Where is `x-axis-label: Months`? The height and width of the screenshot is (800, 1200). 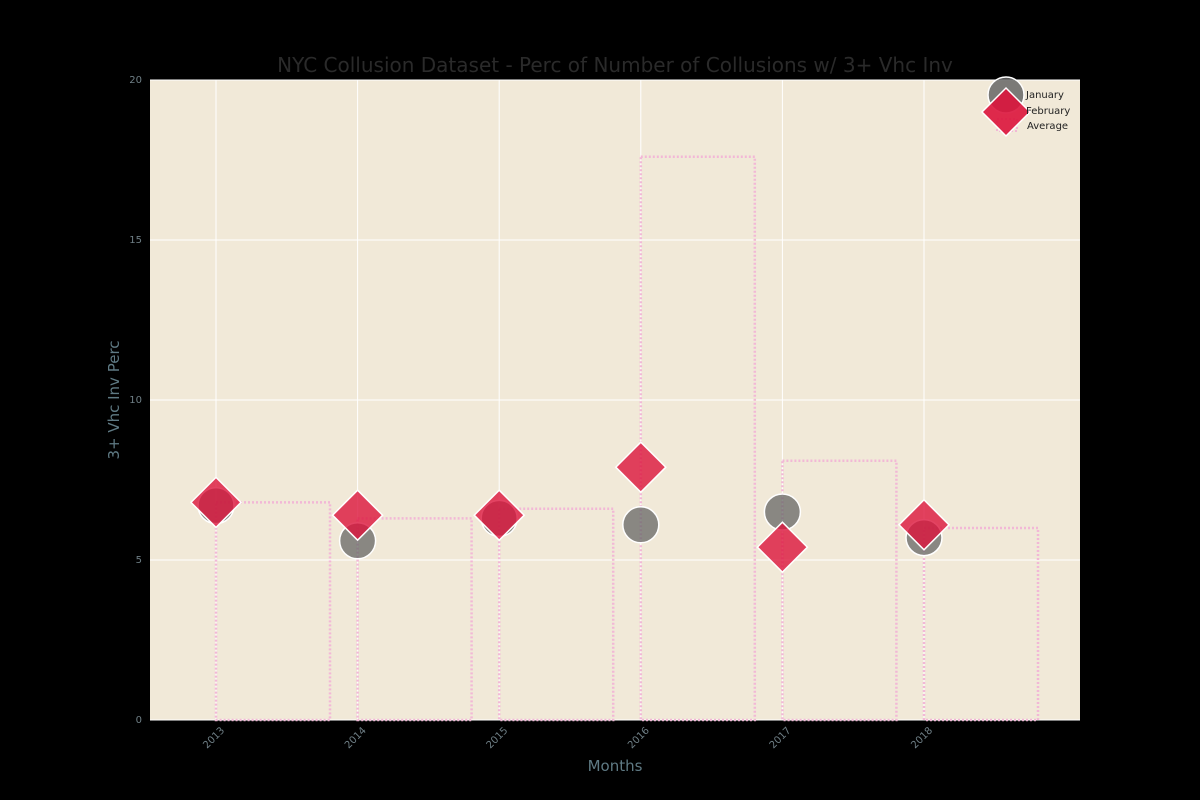
x-axis-label: Months is located at coordinates (615, 766).